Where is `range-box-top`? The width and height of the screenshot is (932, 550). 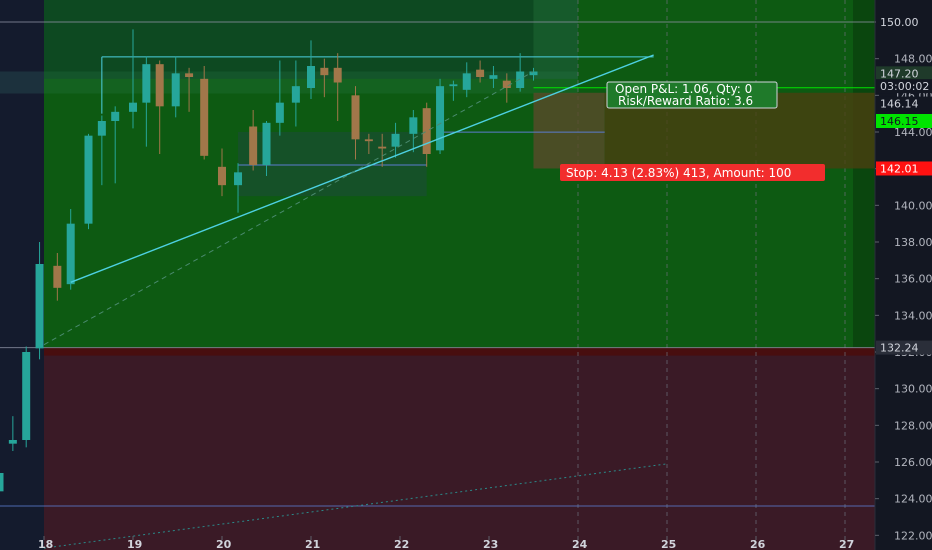 range-box-top is located at coordinates (289, 39).